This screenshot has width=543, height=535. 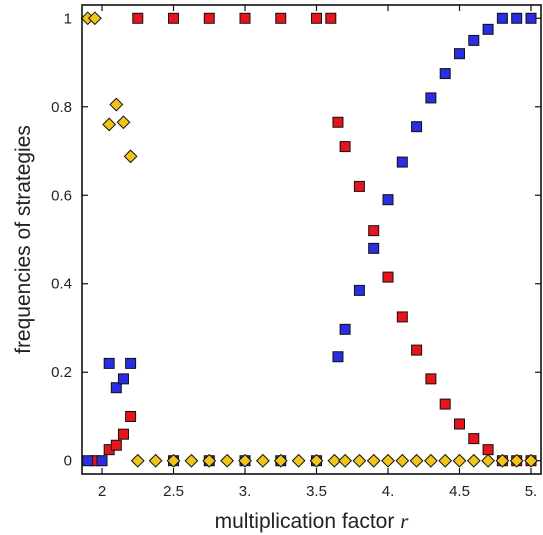 I want to click on x-axis-label: multiplication factor r, so click(x=312, y=521).